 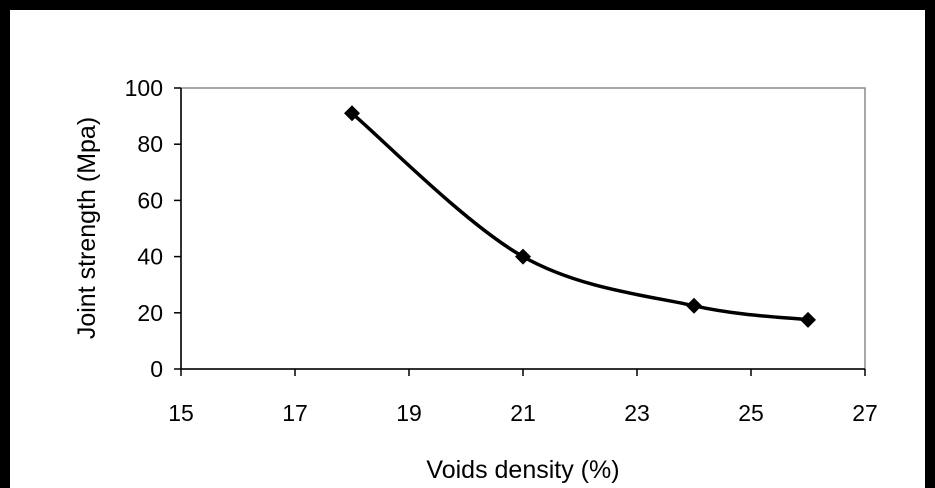 I want to click on x-tick-label: 17, so click(x=295, y=413).